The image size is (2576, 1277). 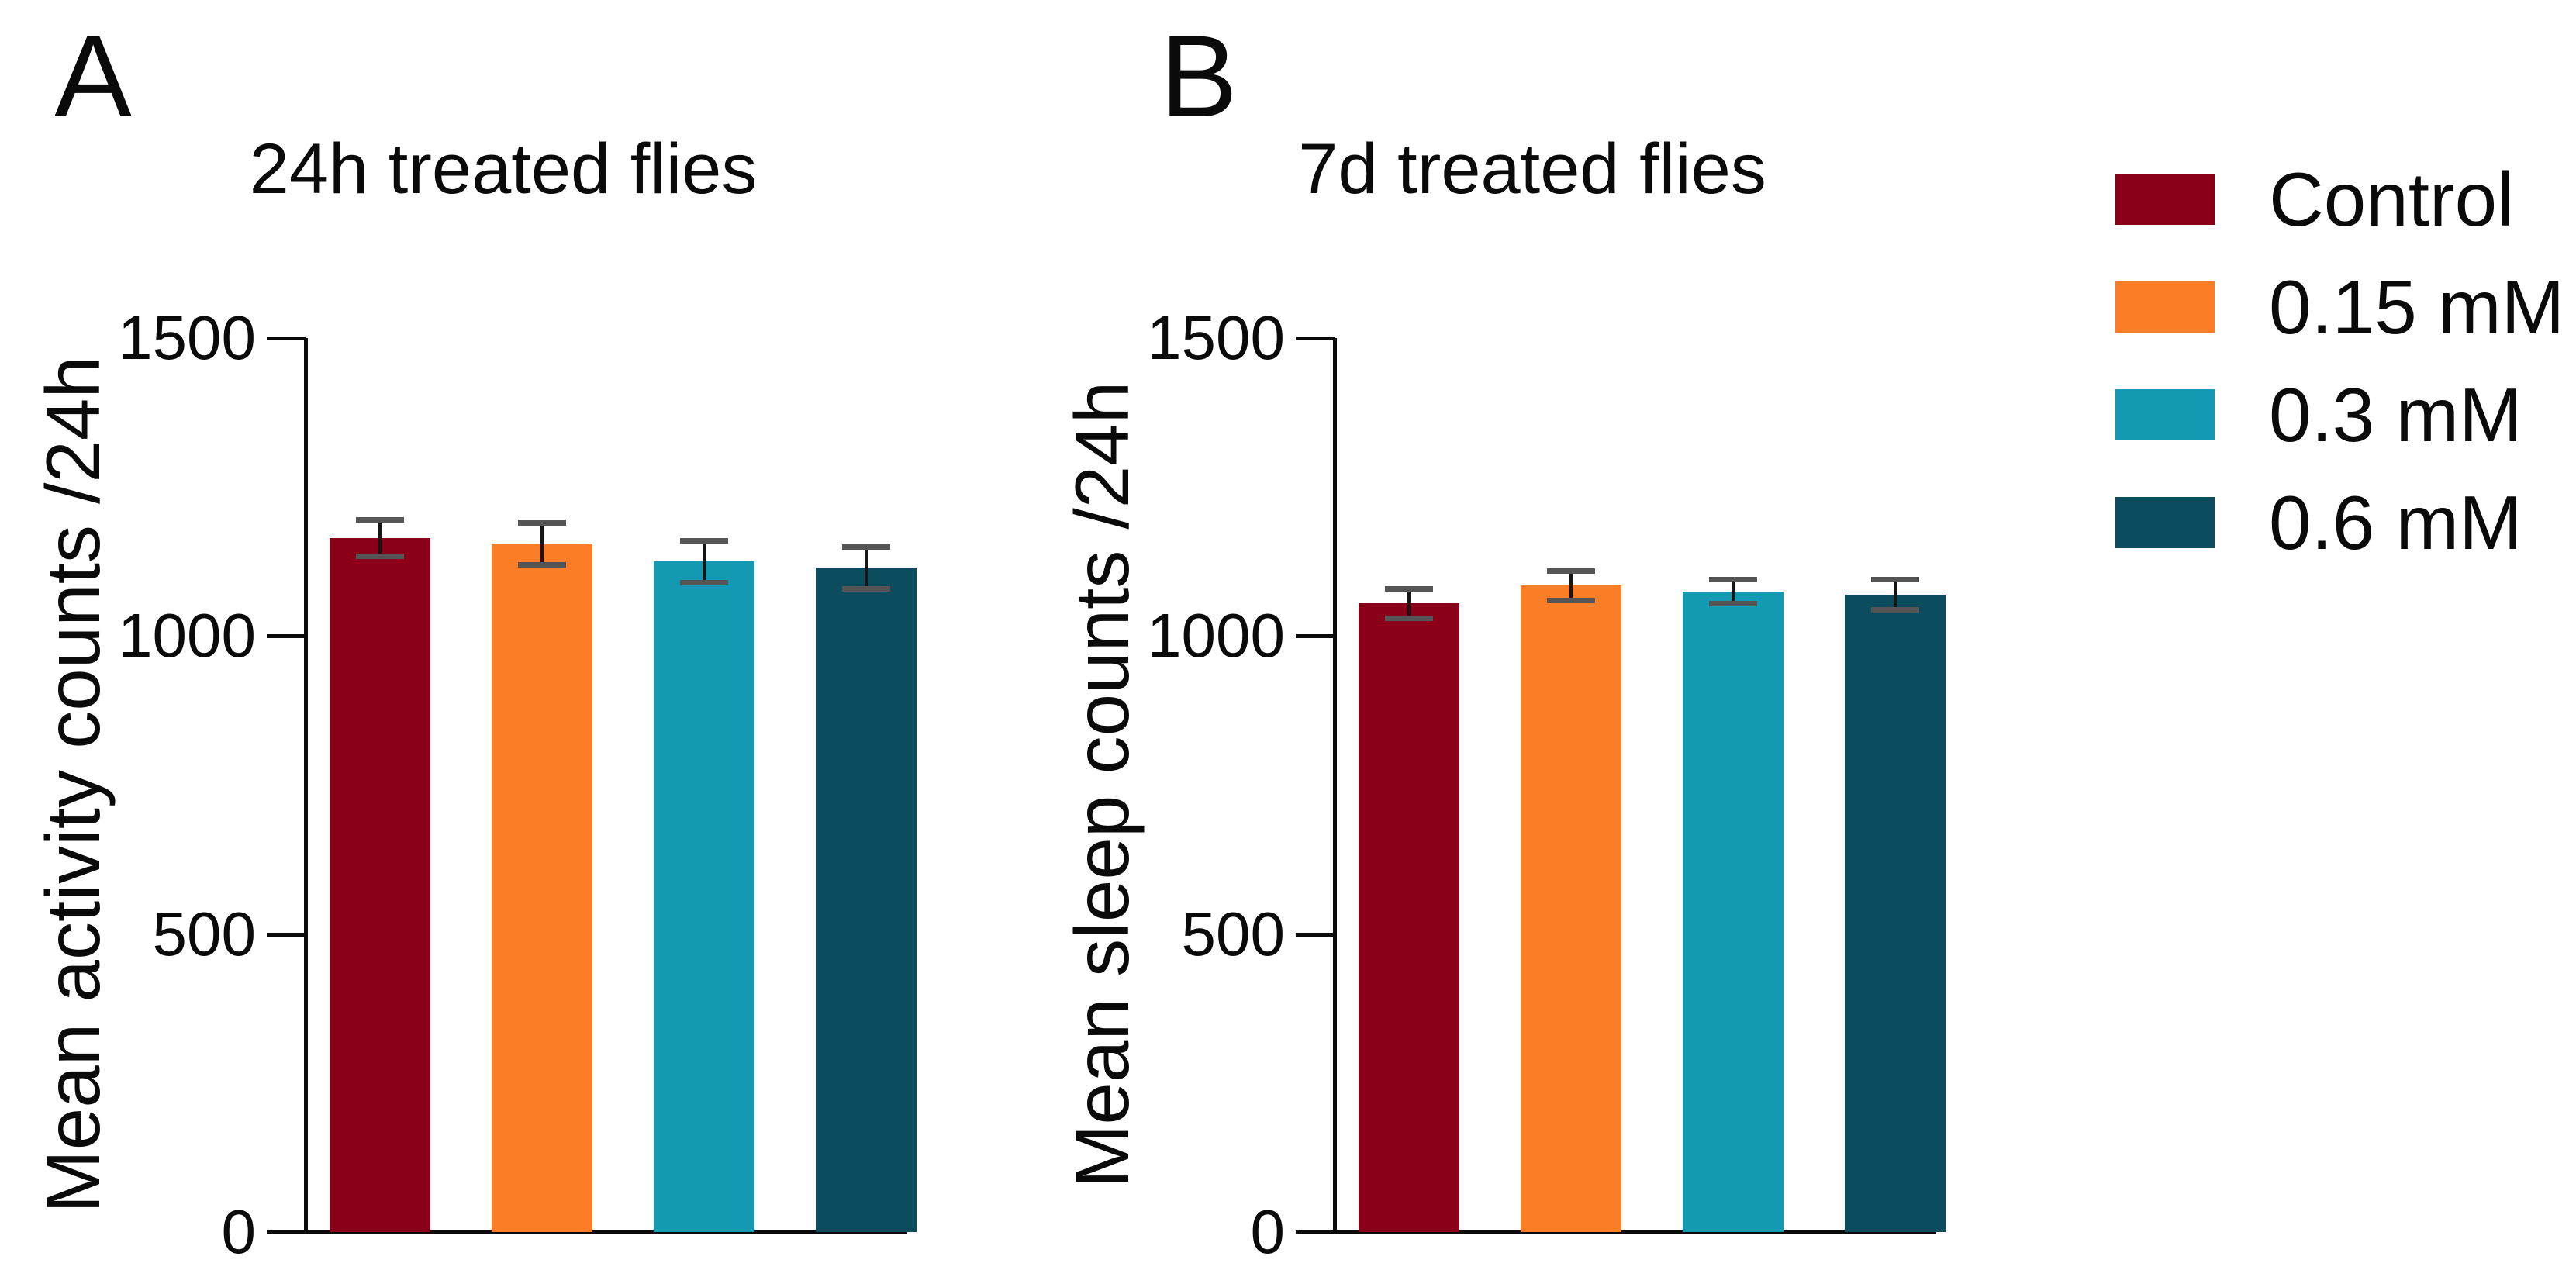 I want to click on panel-letter-b: B, so click(x=1199, y=76).